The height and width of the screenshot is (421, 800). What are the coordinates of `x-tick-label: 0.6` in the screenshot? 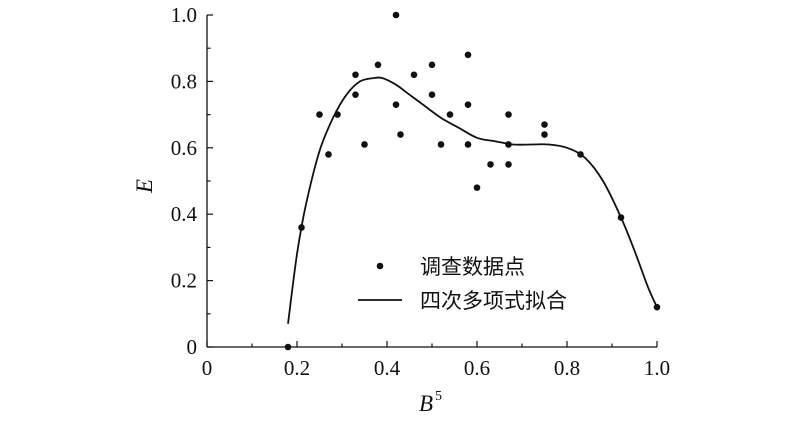 It's located at (477, 368).